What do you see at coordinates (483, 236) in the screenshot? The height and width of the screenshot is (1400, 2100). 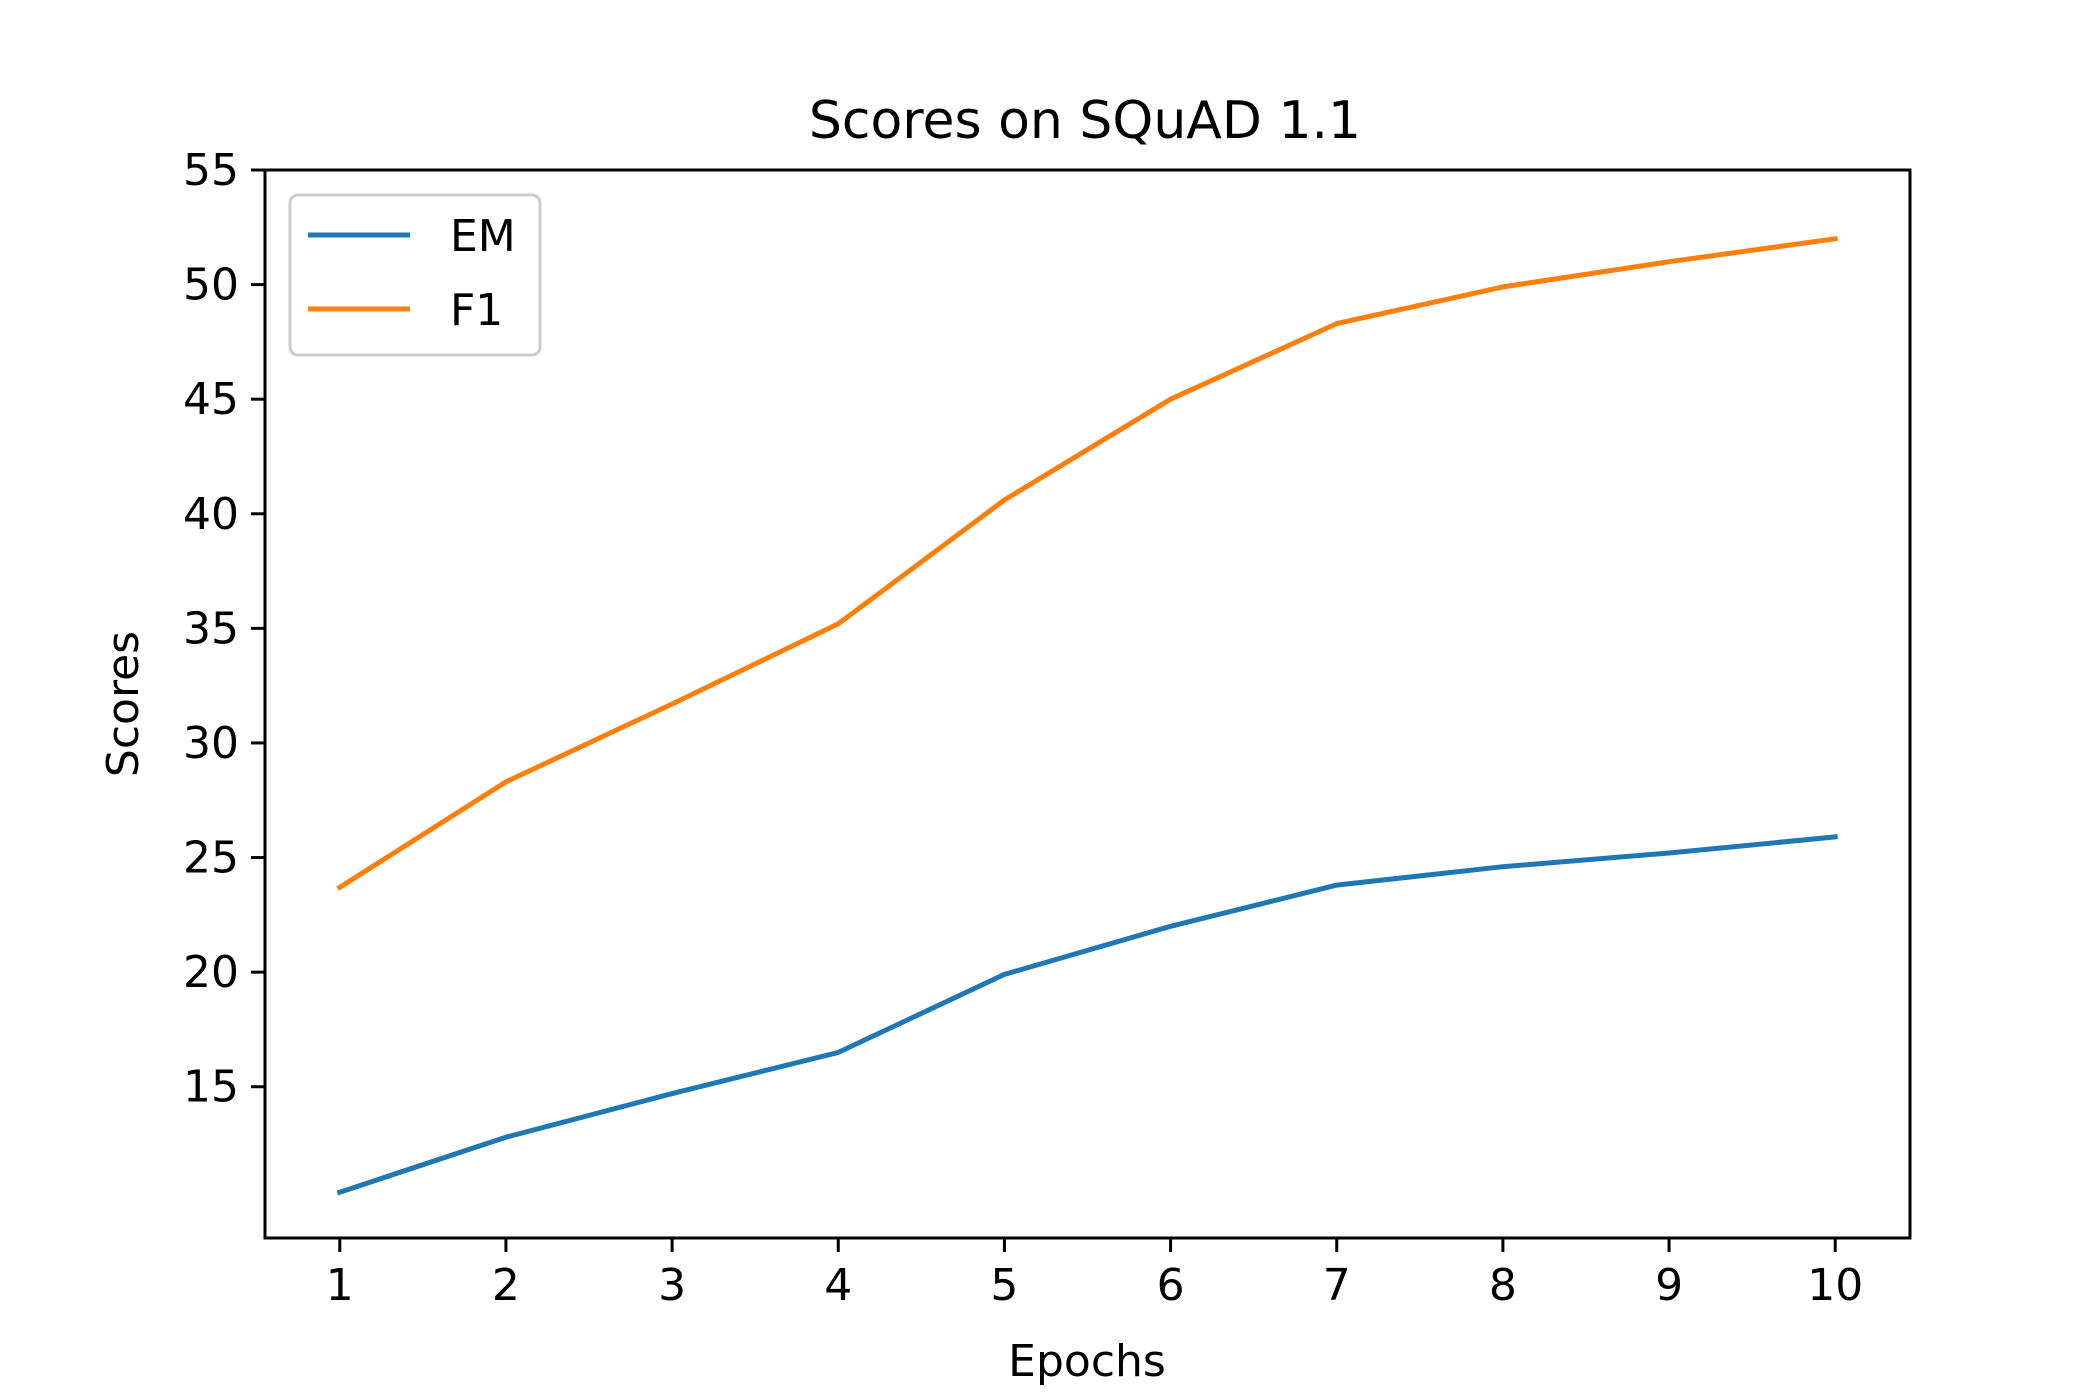 I see `legend-label-em: EM` at bounding box center [483, 236].